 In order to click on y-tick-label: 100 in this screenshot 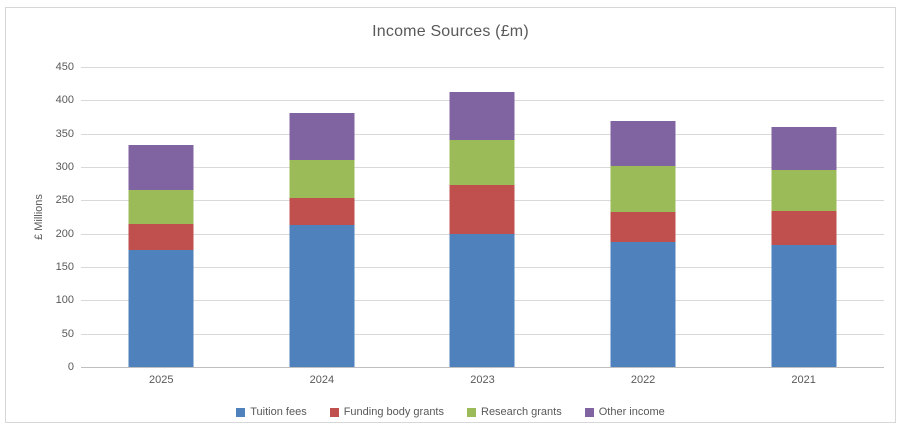, I will do `click(64, 300)`.